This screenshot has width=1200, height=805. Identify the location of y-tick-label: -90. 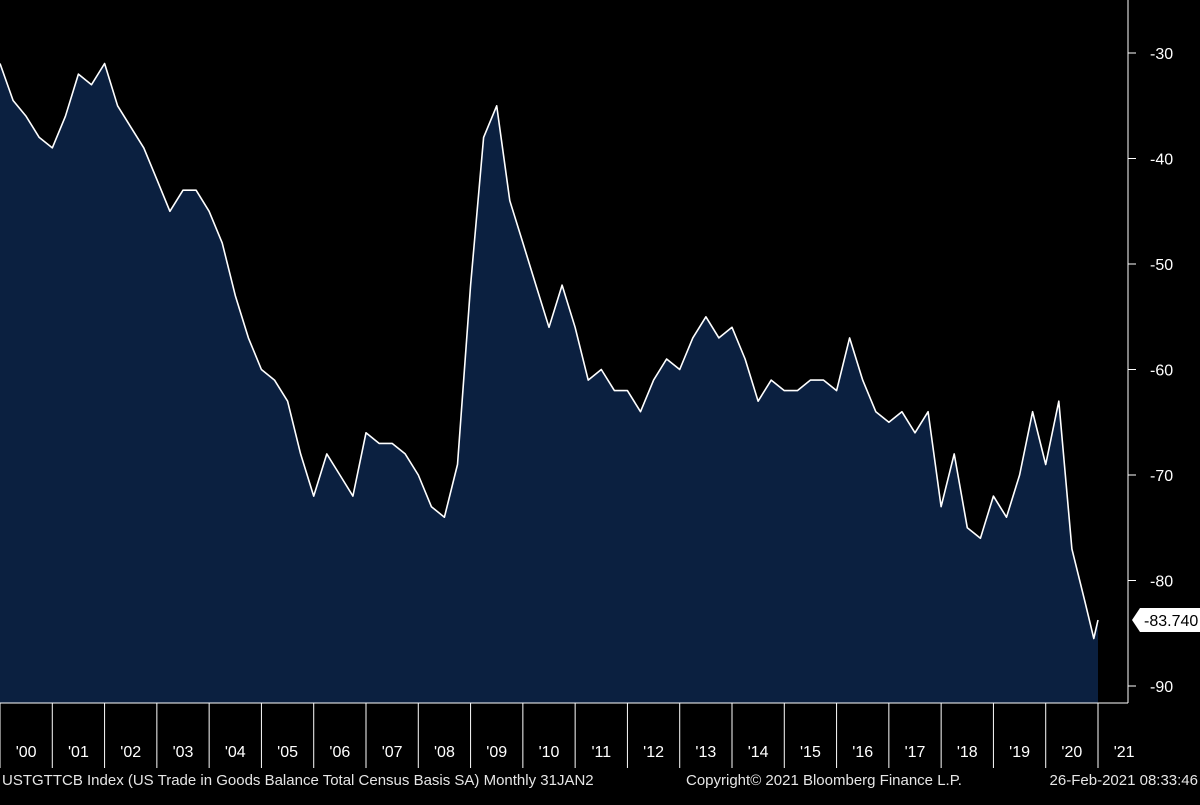
(1161, 687).